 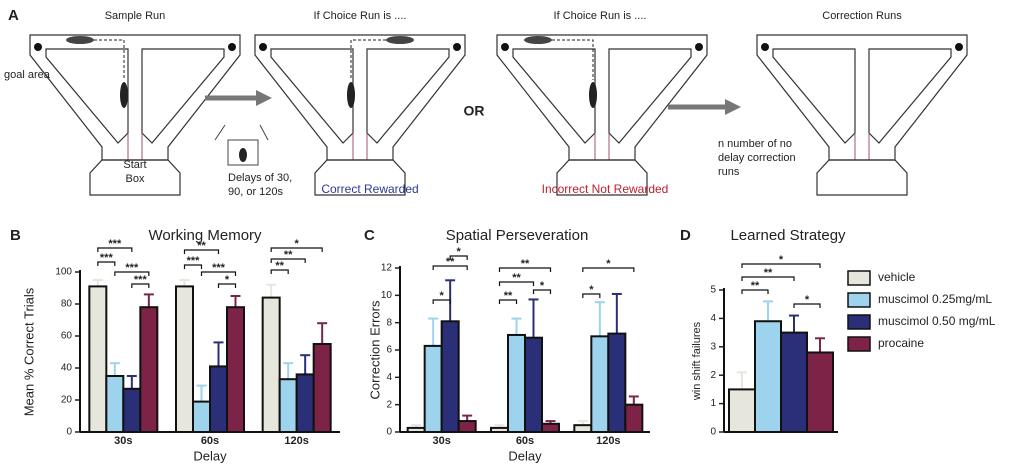 What do you see at coordinates (389, 350) in the screenshot?
I see `y-tick-label: 6` at bounding box center [389, 350].